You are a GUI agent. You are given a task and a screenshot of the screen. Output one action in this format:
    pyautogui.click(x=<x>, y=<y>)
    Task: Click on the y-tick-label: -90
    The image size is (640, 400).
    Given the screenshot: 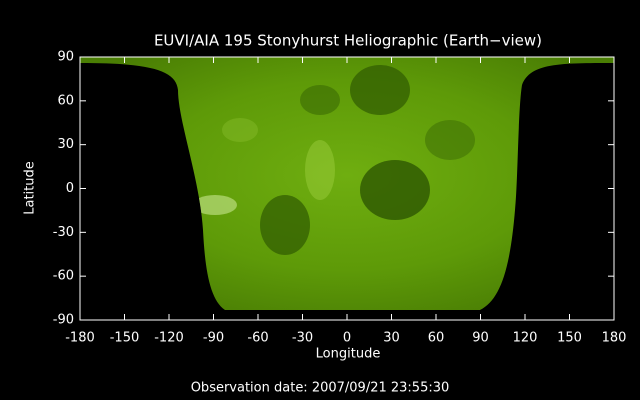 What is the action you would take?
    pyautogui.click(x=63, y=320)
    